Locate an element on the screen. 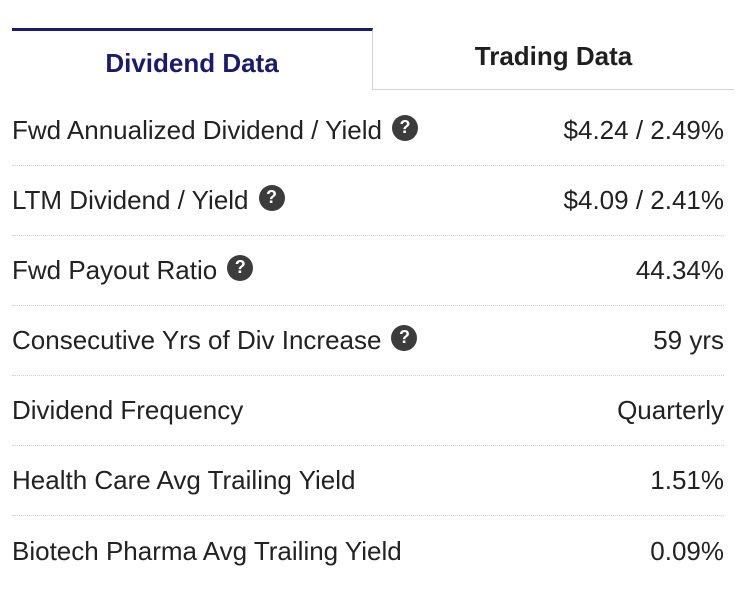  row-value: 1.51% is located at coordinates (687, 480).